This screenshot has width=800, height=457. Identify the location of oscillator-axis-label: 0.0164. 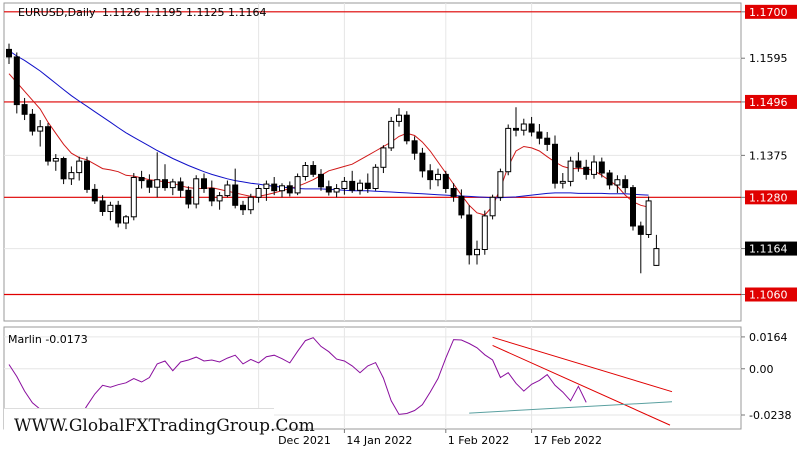
(768, 337).